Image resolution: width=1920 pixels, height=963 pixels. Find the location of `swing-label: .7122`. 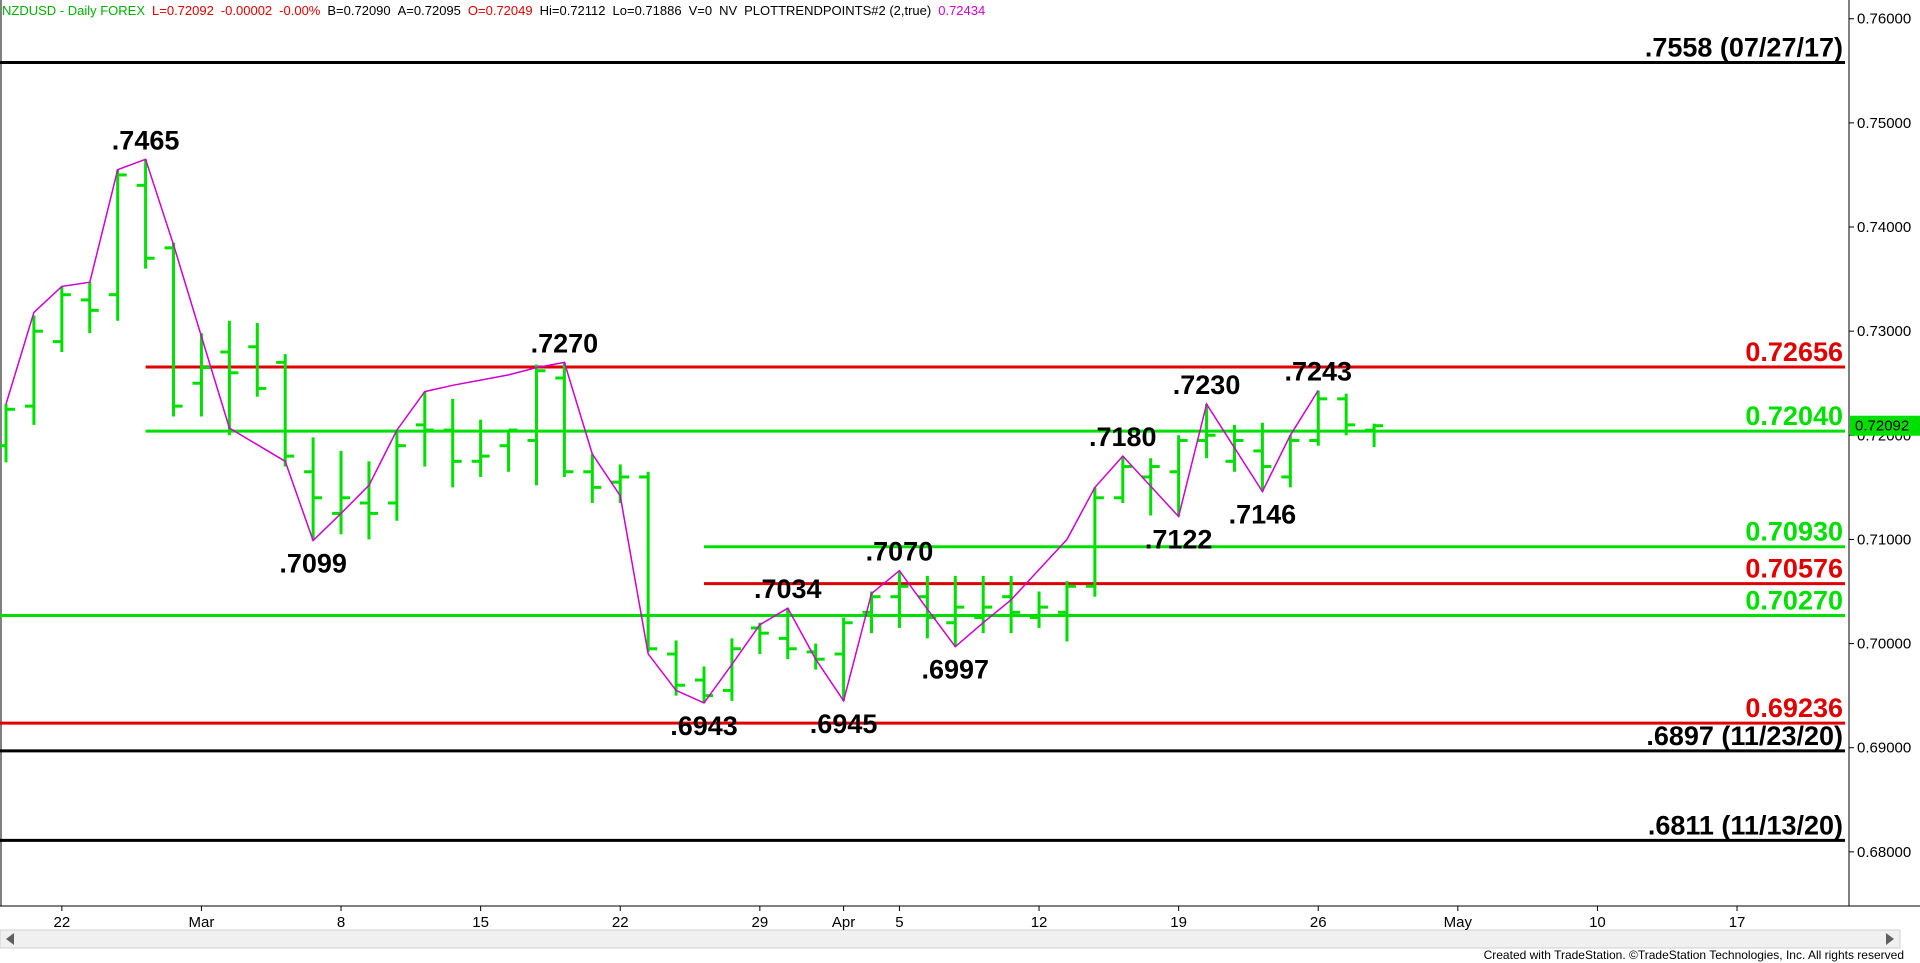

swing-label: .7122 is located at coordinates (1179, 540).